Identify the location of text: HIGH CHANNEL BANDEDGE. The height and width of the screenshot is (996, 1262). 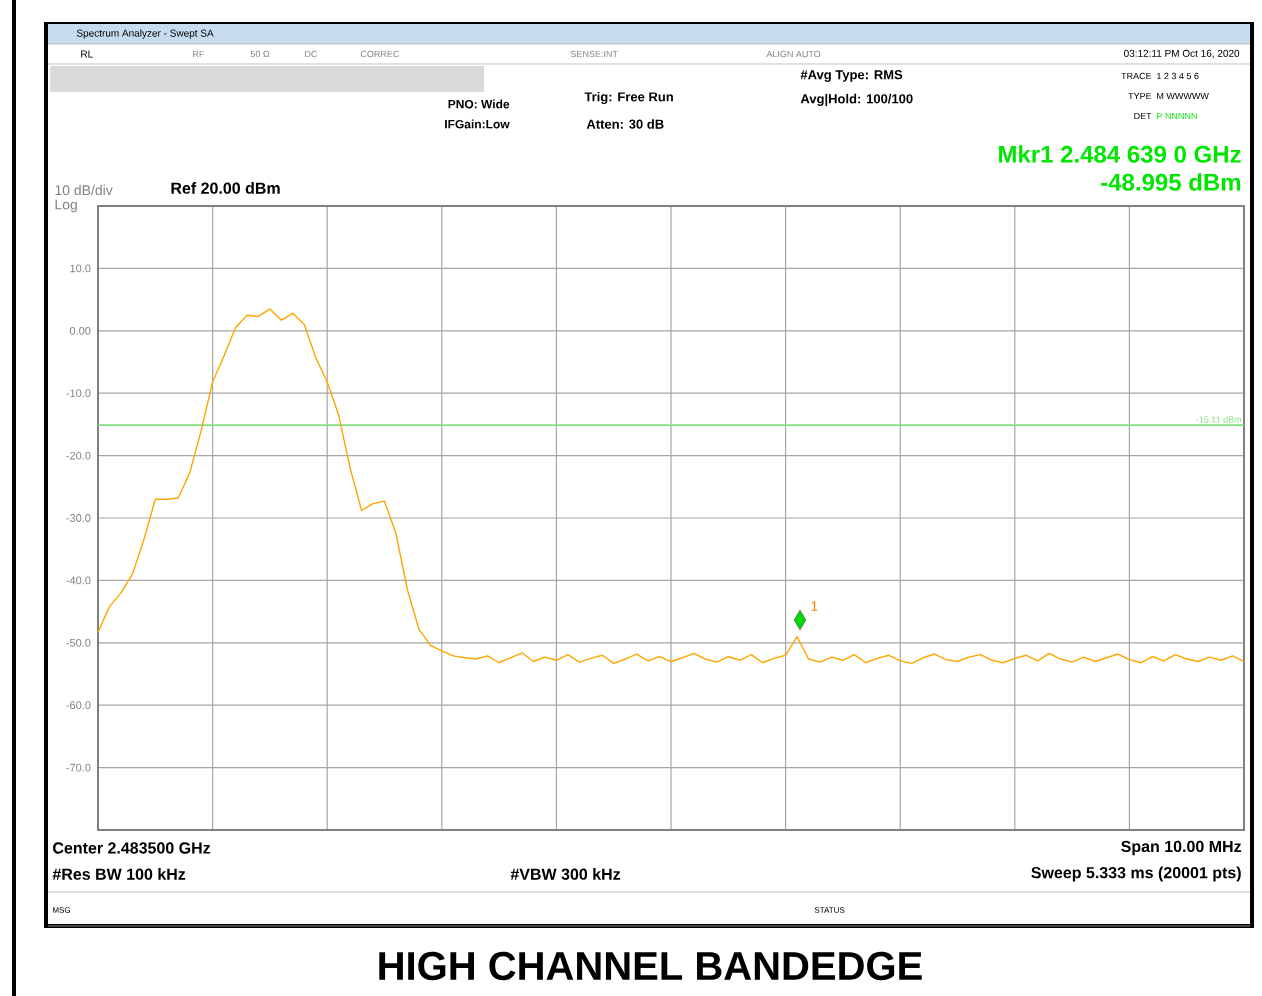
(650, 966).